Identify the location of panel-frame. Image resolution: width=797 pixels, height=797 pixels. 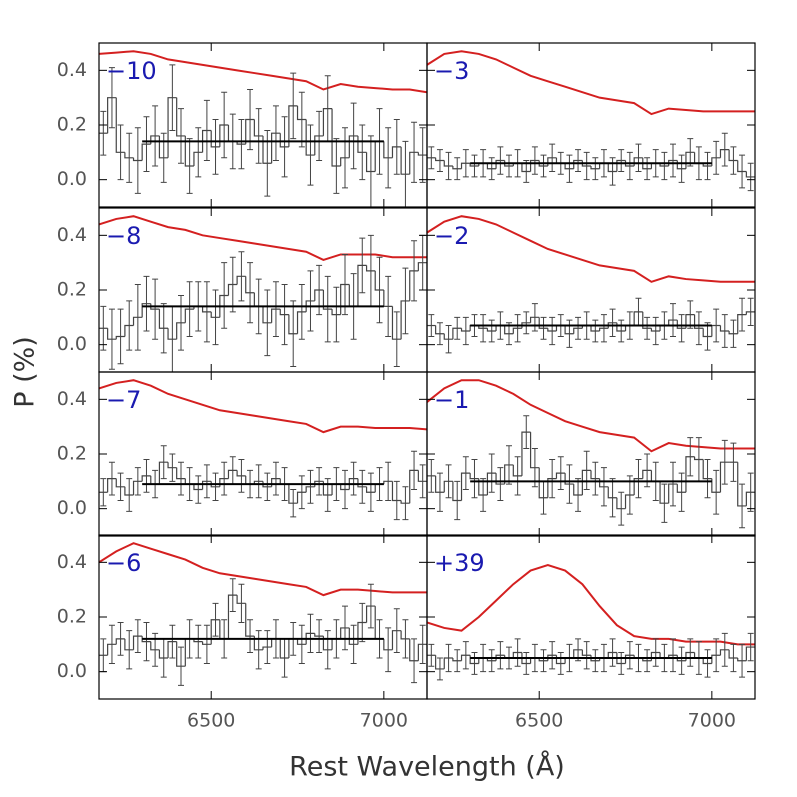
(591, 125).